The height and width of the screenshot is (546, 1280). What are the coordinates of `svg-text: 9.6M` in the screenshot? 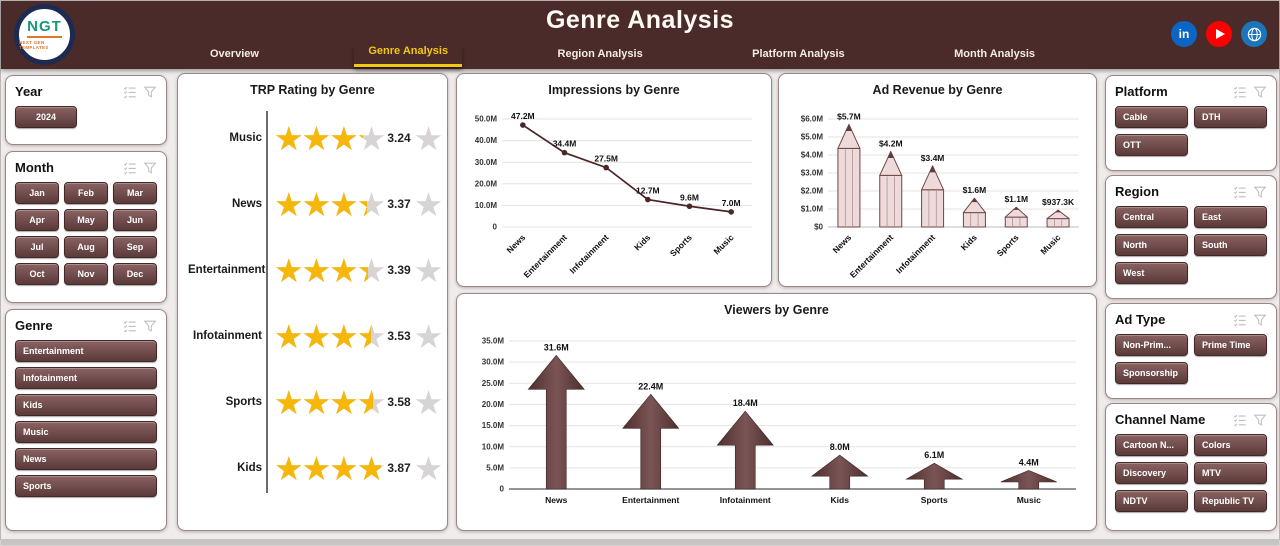 It's located at (689, 197).